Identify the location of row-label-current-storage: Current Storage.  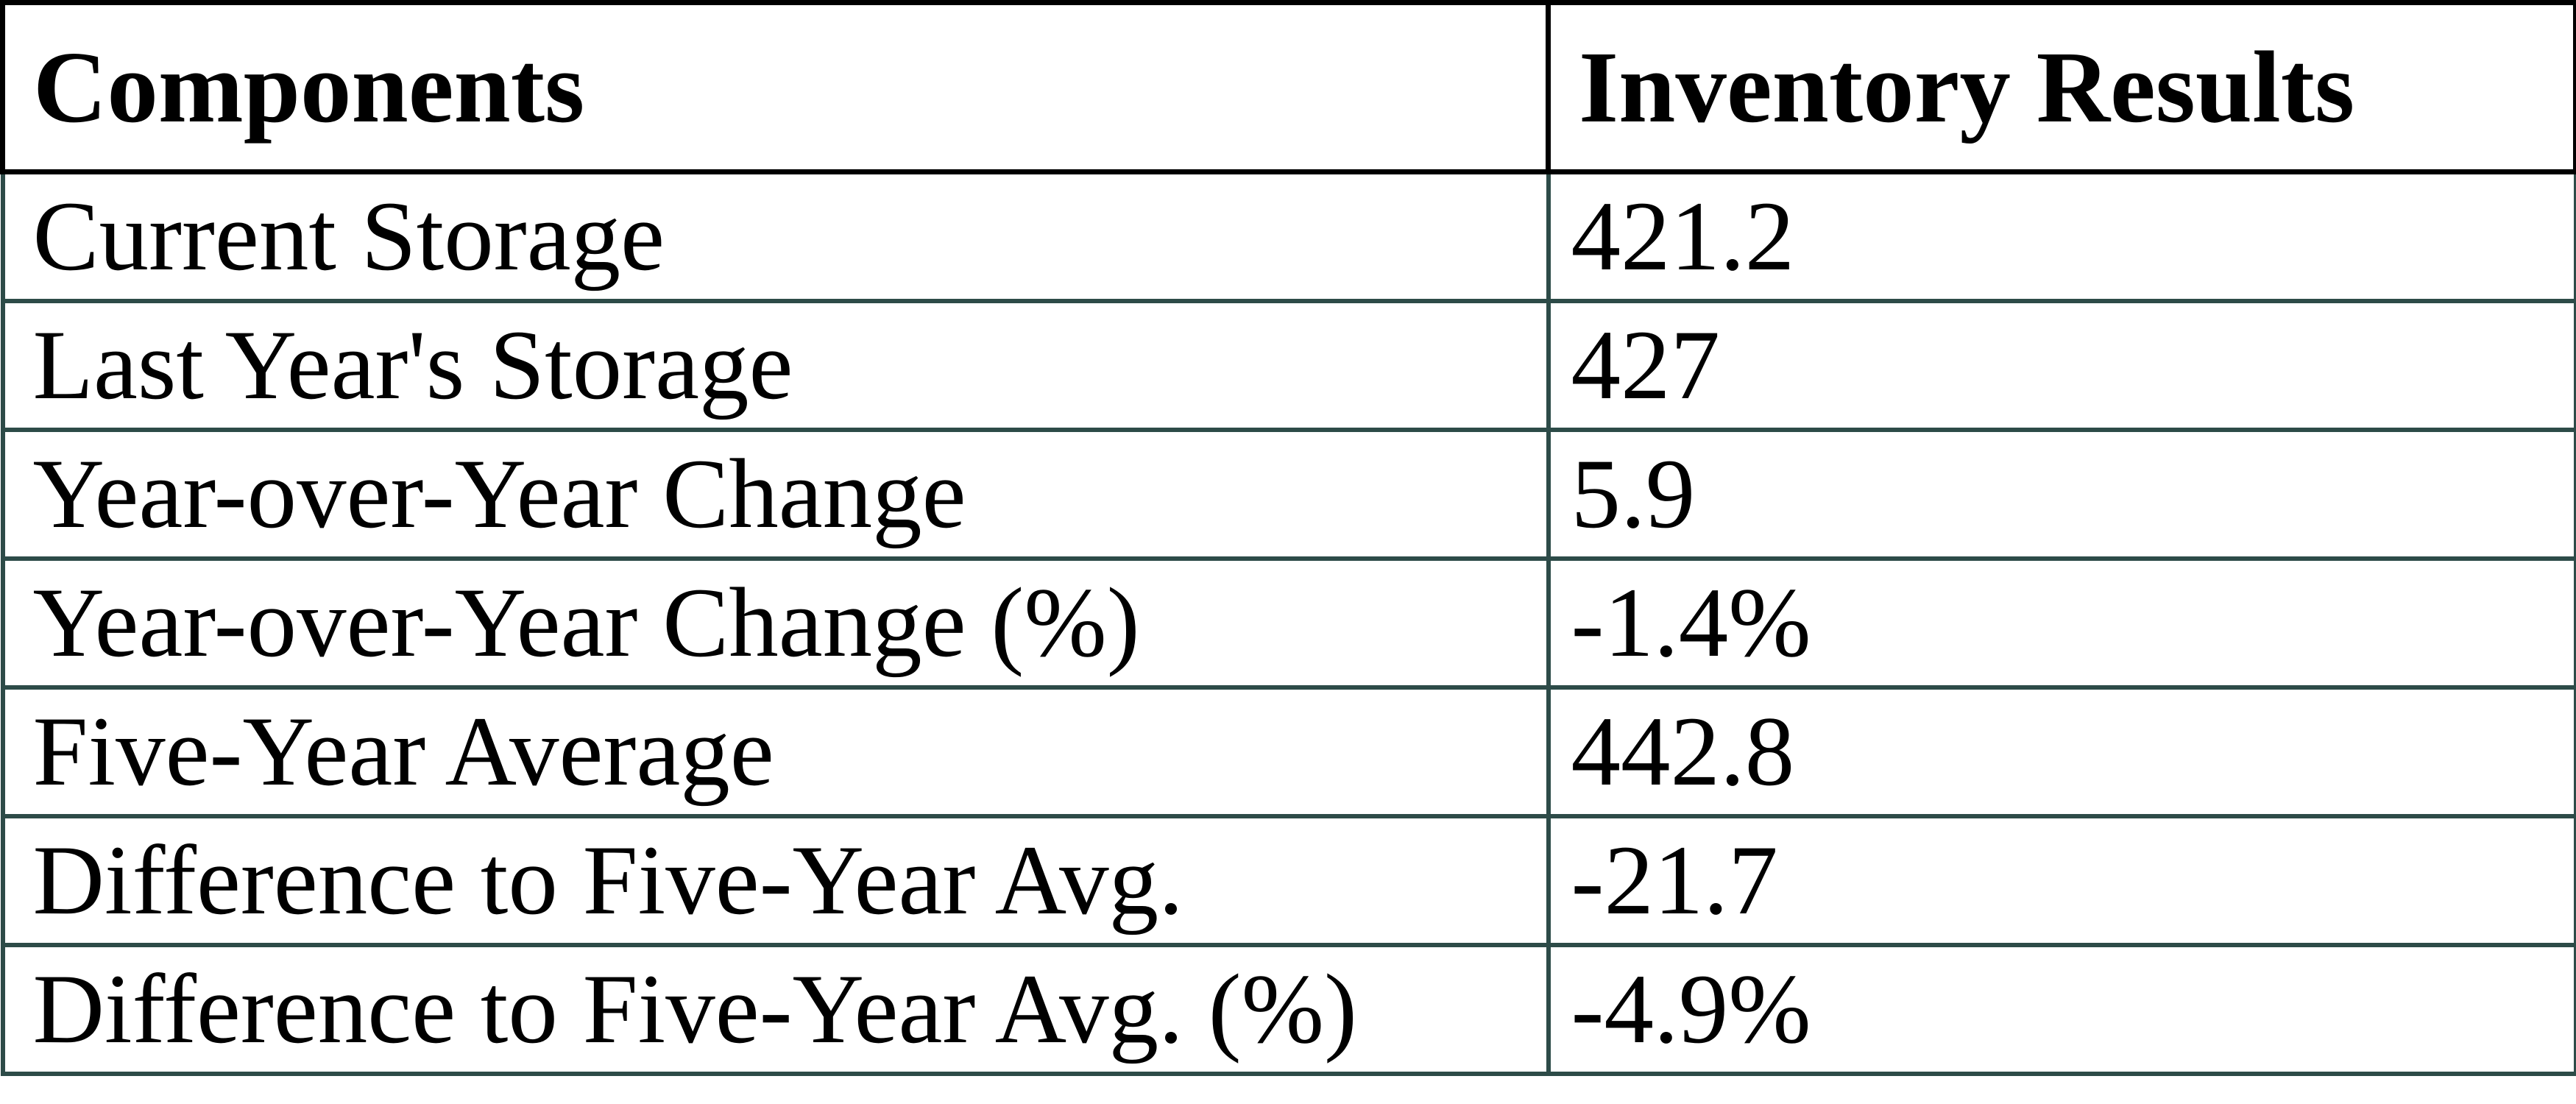
(775, 236).